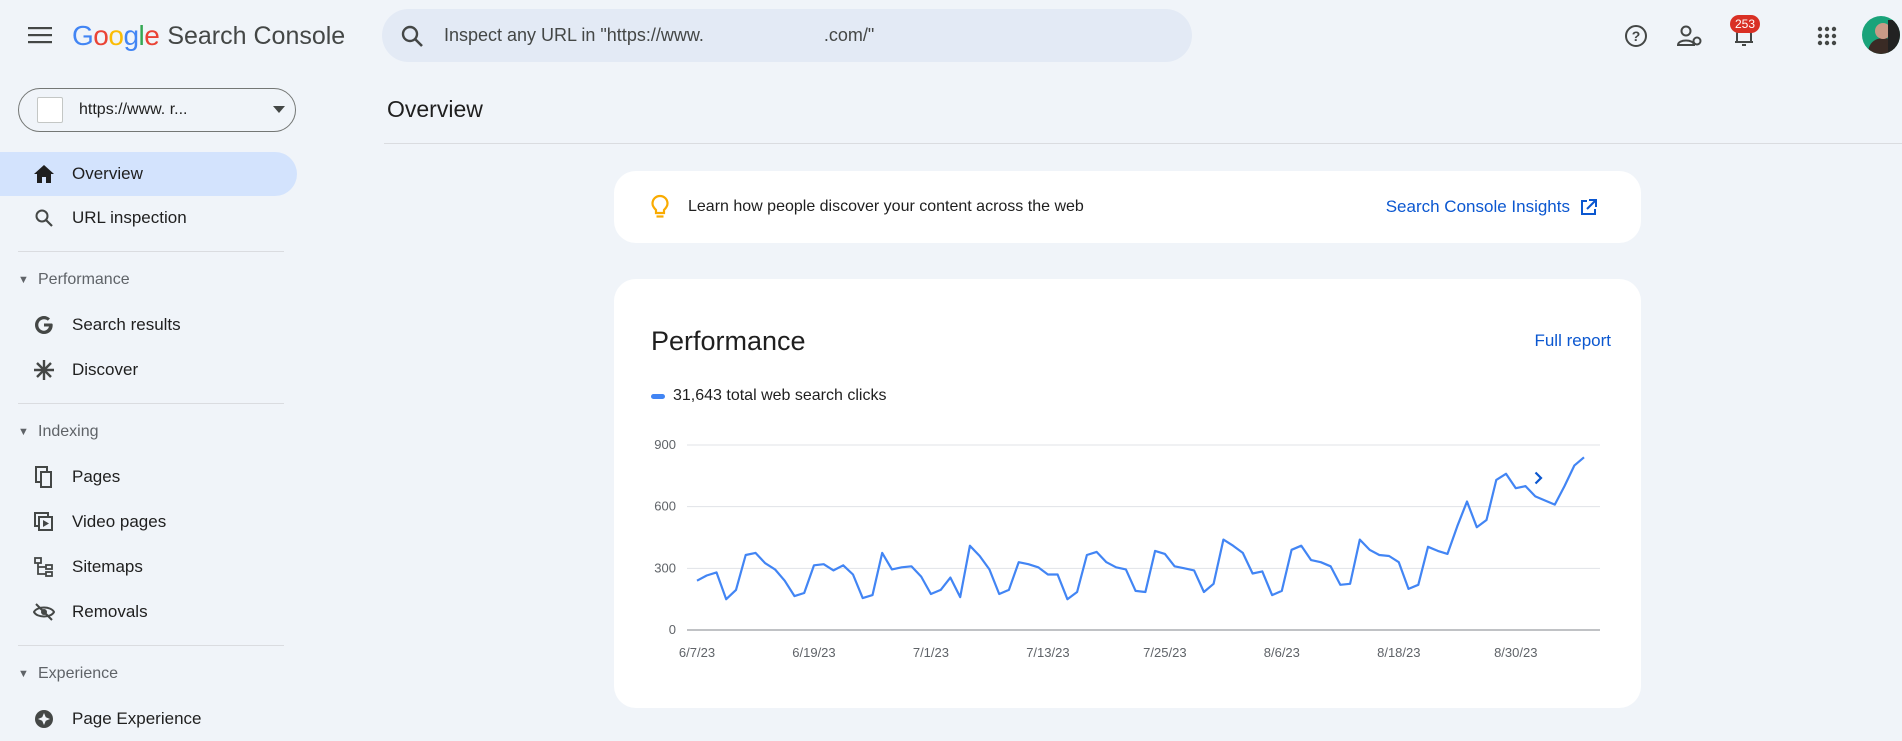  What do you see at coordinates (96, 476) in the screenshot?
I see `sidebar-item-label: Pages` at bounding box center [96, 476].